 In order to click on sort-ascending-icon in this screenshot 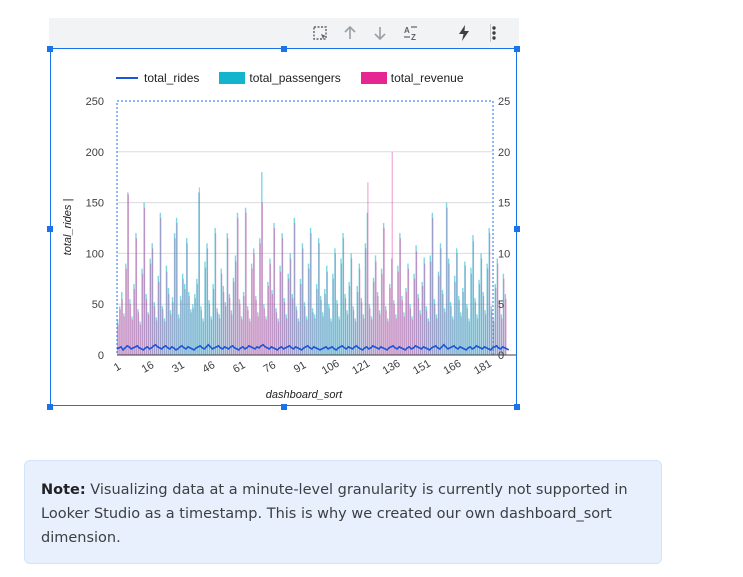, I will do `click(350, 33)`.